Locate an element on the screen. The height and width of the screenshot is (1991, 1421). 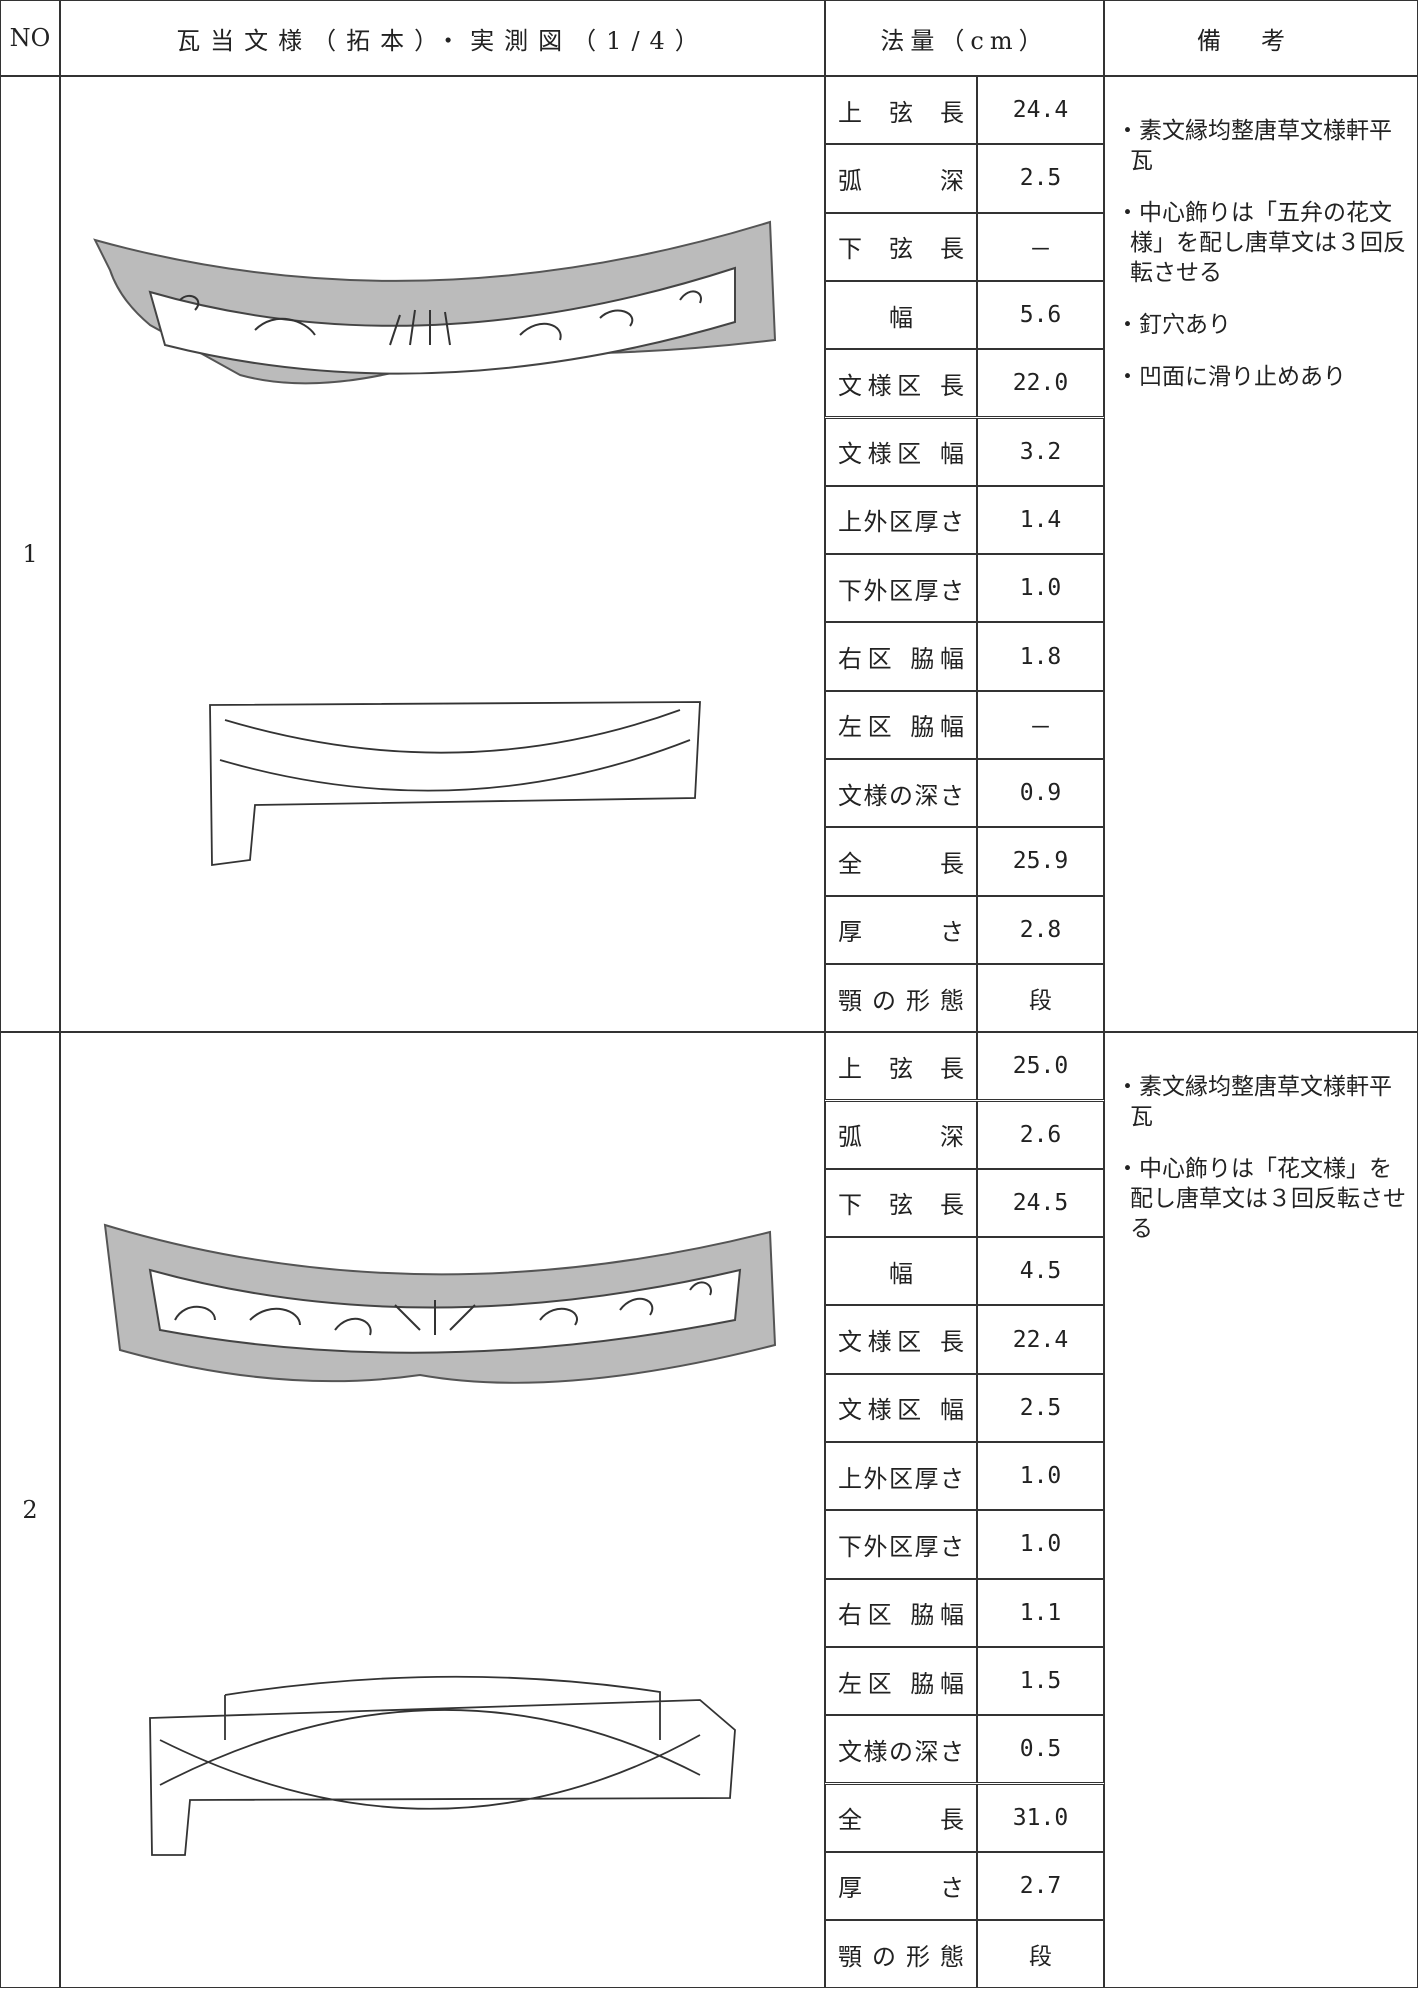
measure-label: 下 弦 長 is located at coordinates (901, 1203).